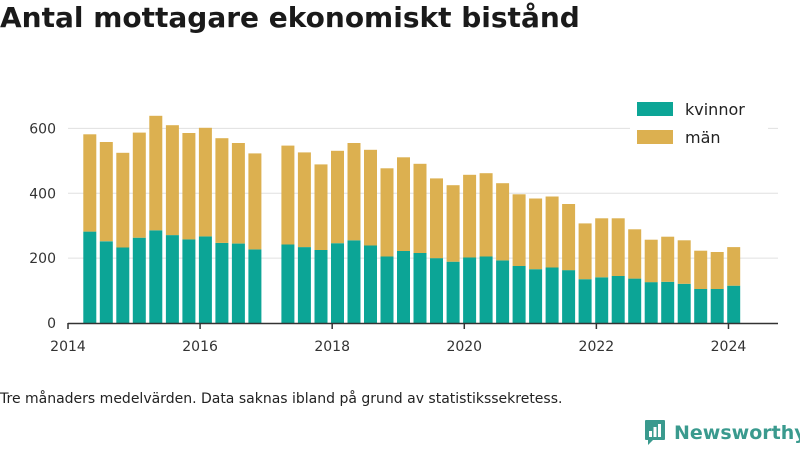 The height and width of the screenshot is (450, 800). What do you see at coordinates (51, 324) in the screenshot?
I see `y-tick-label: 0` at bounding box center [51, 324].